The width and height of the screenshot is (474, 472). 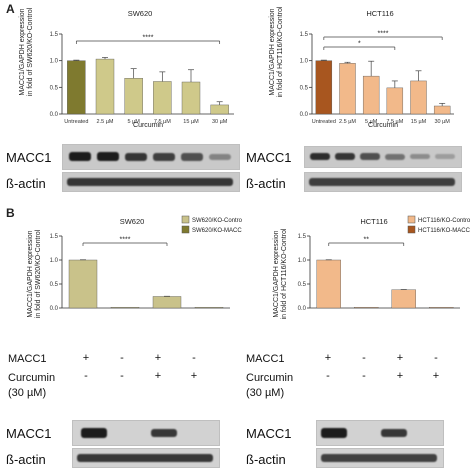 What do you see at coordinates (383, 157) in the screenshot?
I see `blot-a-right-macc1` at bounding box center [383, 157].